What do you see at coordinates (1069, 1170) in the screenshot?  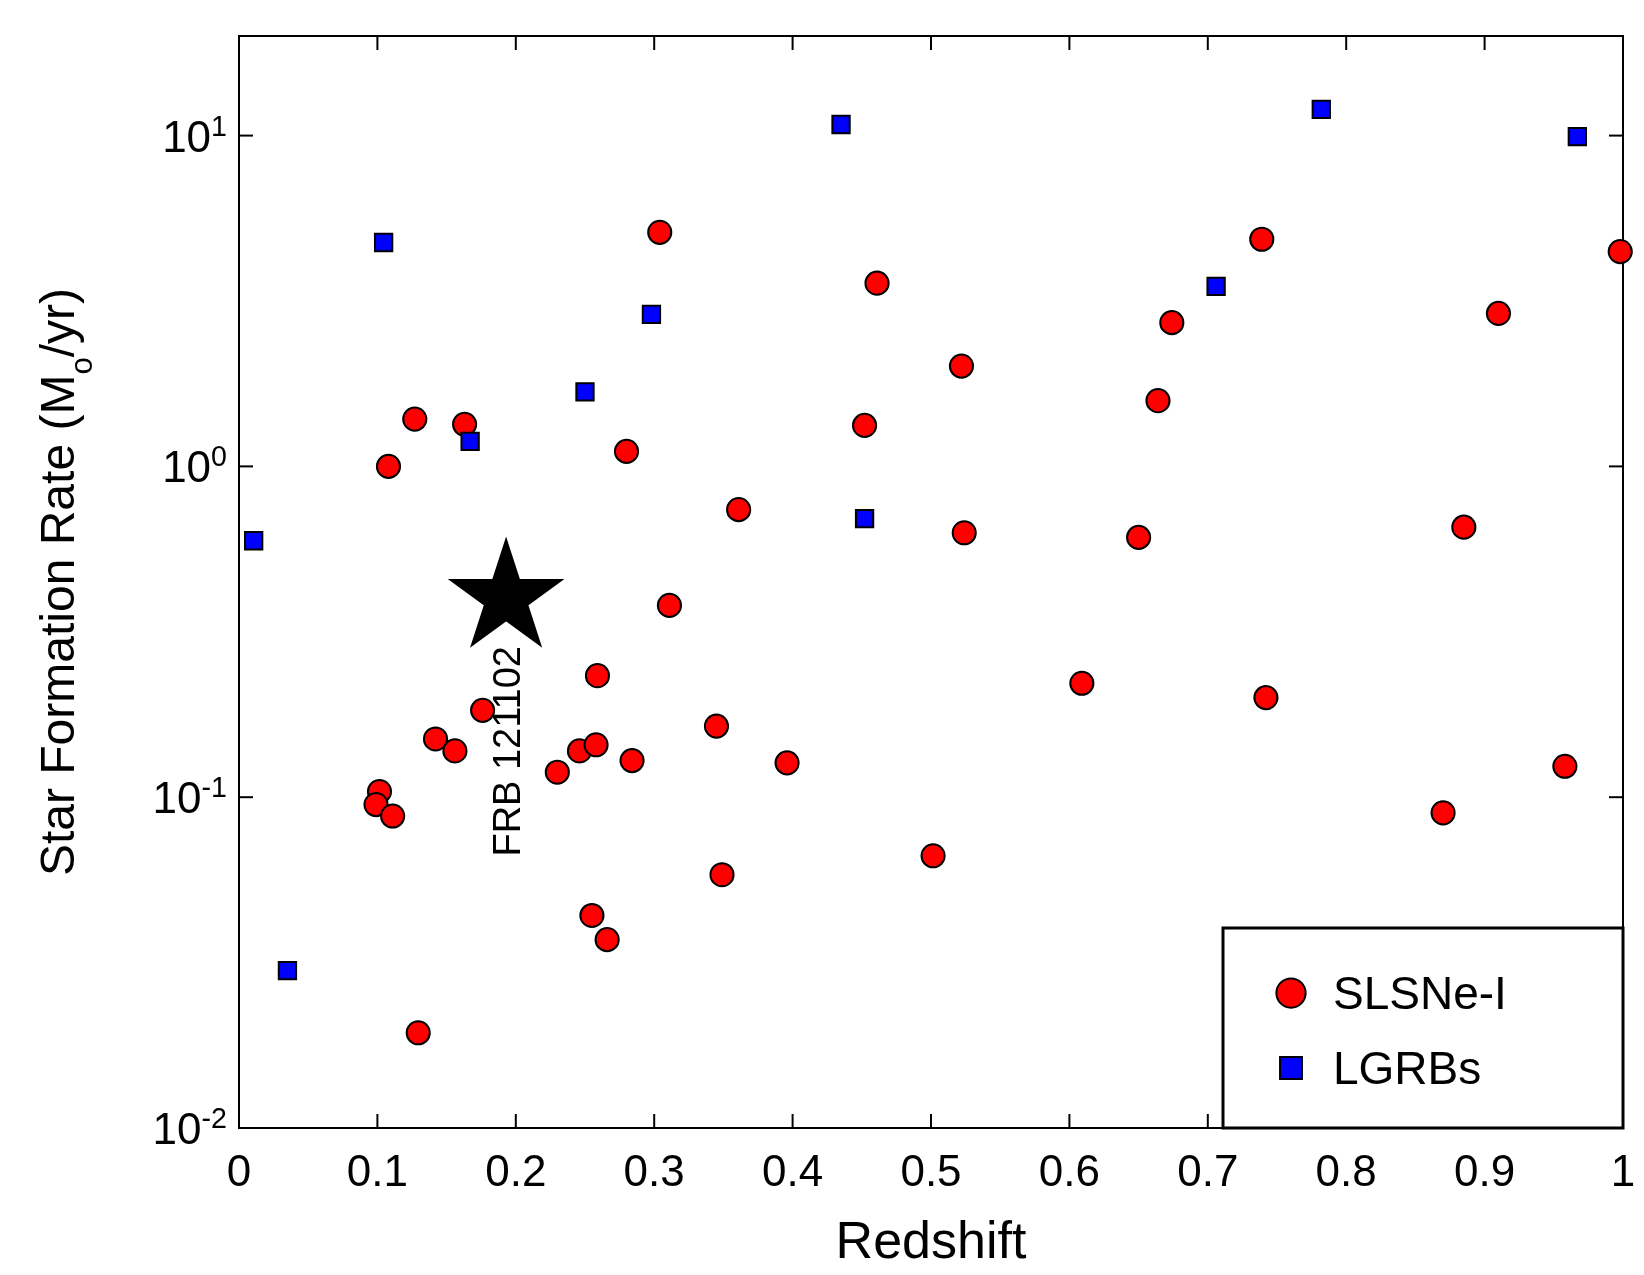 I see `x-tick-label: 0.6` at bounding box center [1069, 1170].